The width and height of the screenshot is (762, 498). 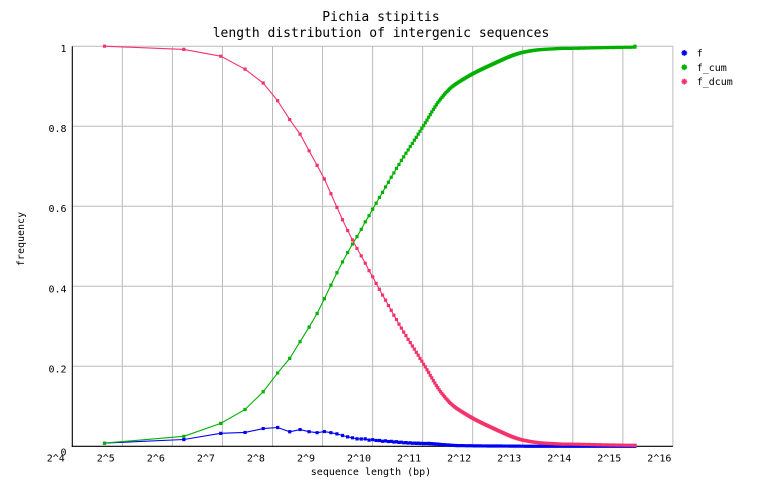 I want to click on x-tick-label: 2^5, so click(x=106, y=459).